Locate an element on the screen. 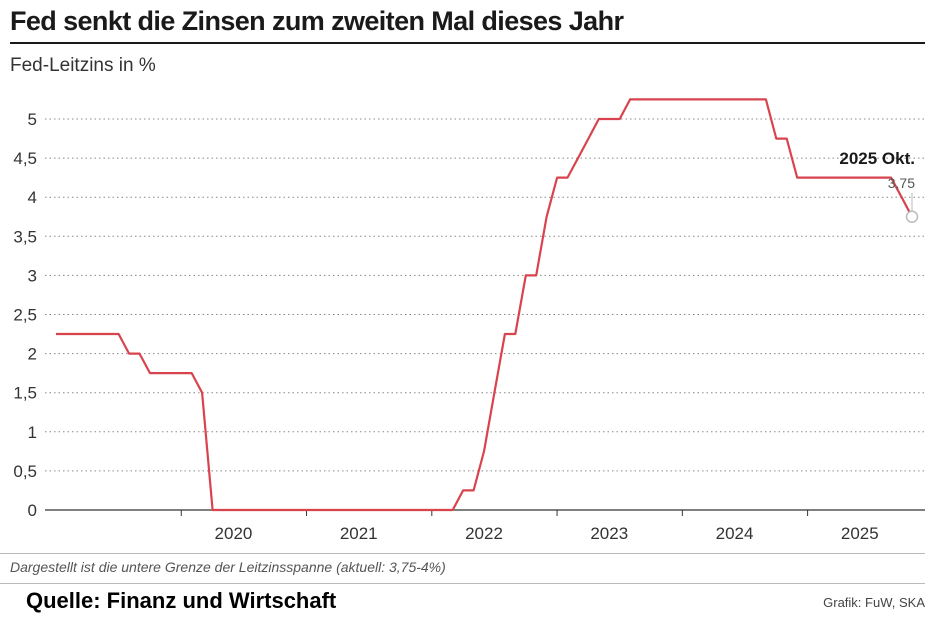 The image size is (939, 621). annotation-value: 3,75 is located at coordinates (901, 183).